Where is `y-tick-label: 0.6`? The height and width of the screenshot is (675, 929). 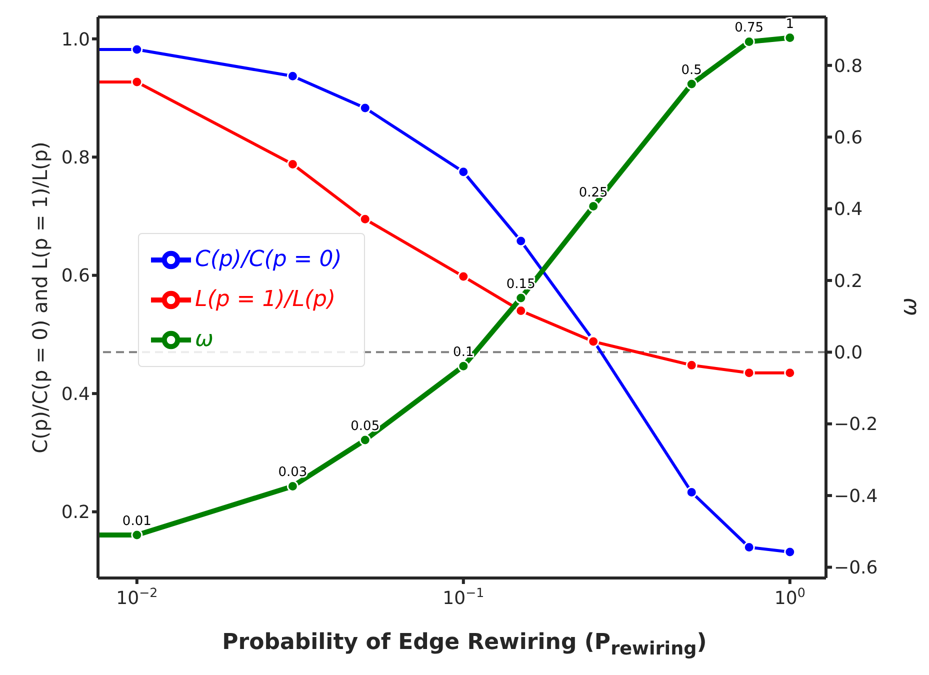
y-tick-label: 0.6 is located at coordinates (75, 276).